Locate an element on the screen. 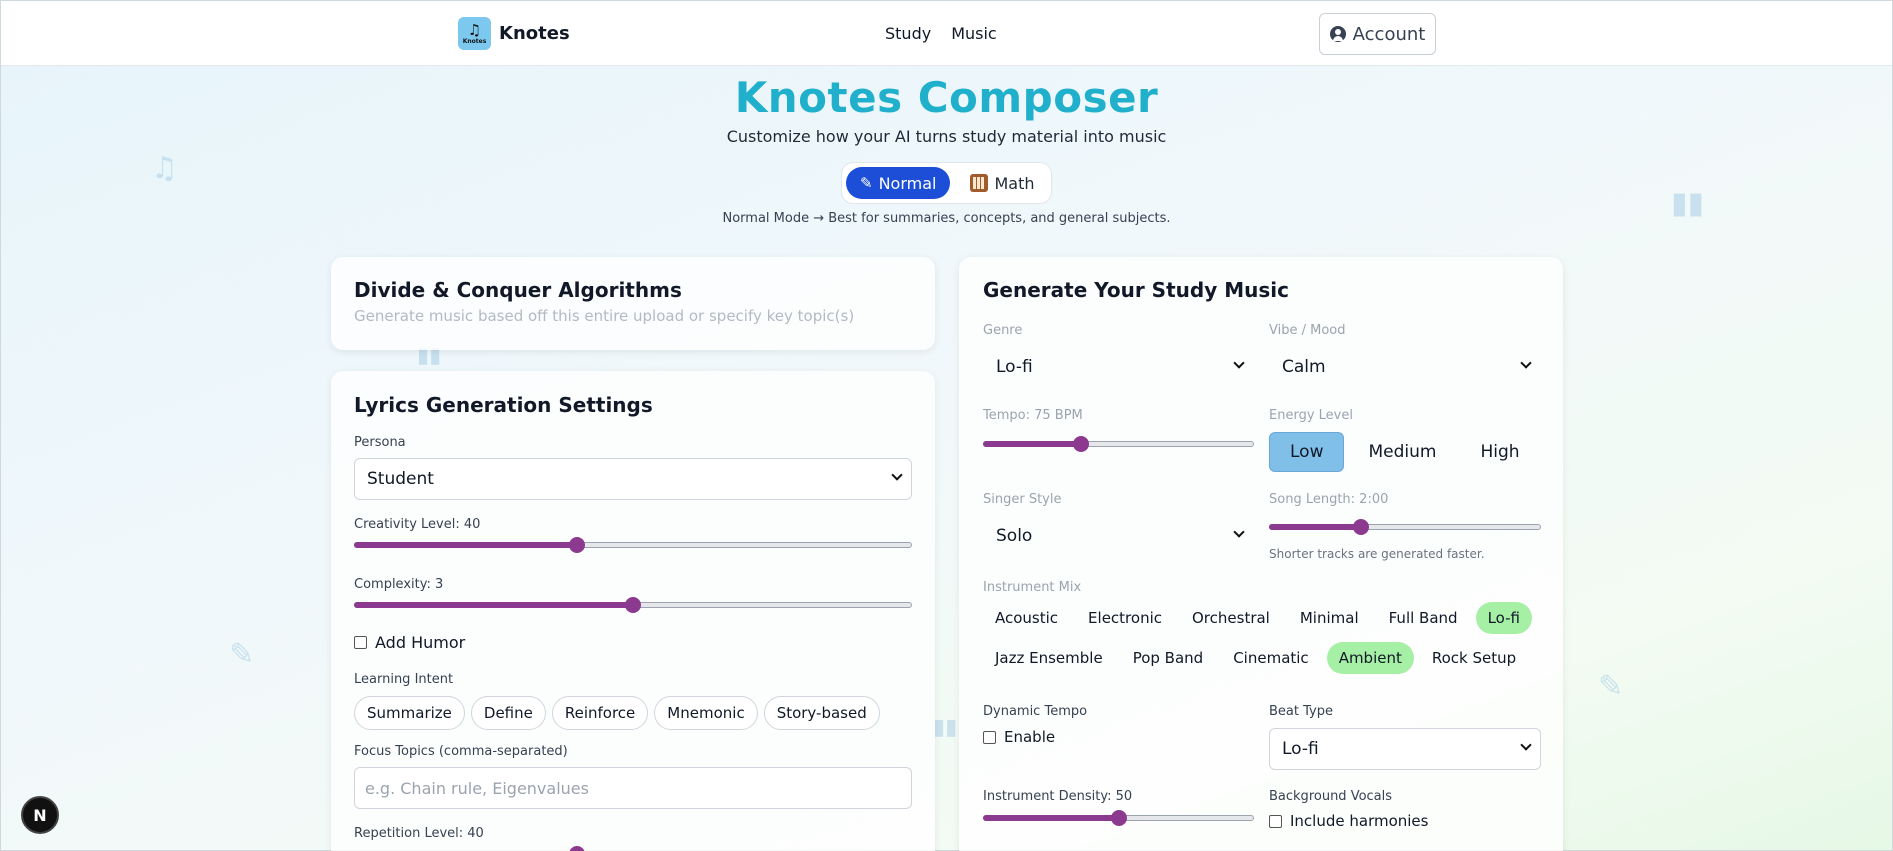  instrument-pop-band: Pop Band is located at coordinates (1168, 658).